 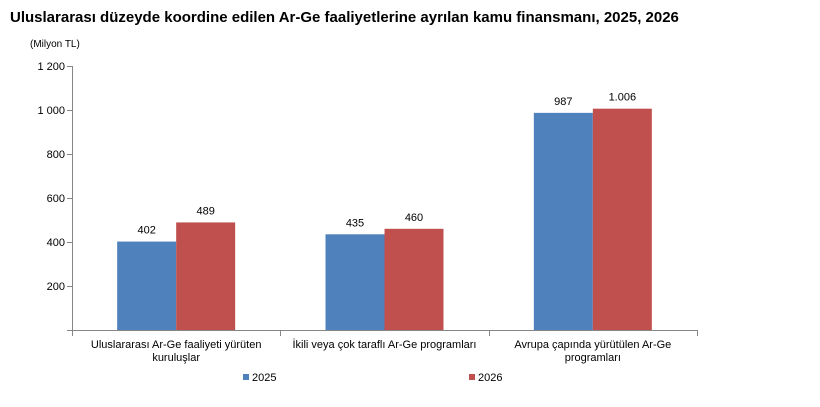 I want to click on data-label-2025: 435, so click(x=355, y=223).